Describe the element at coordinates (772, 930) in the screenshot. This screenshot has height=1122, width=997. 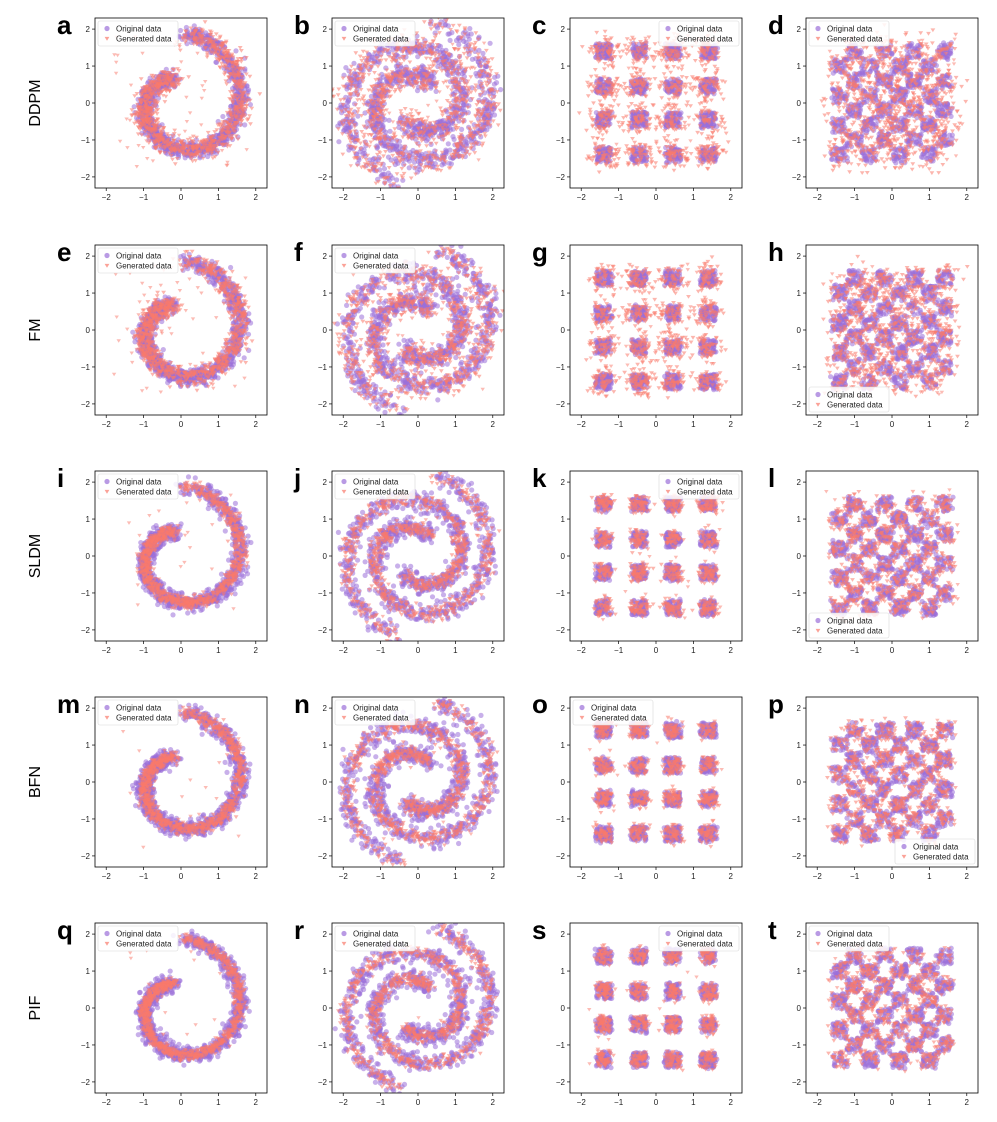
I see `panel-letter-t: t` at that location.